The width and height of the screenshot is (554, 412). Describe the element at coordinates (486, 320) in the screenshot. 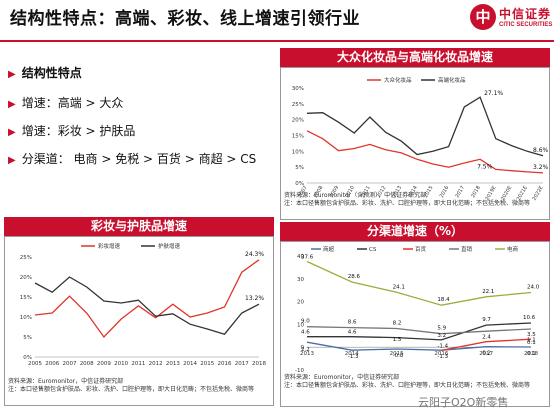

I see `data-label: 9.7` at that location.